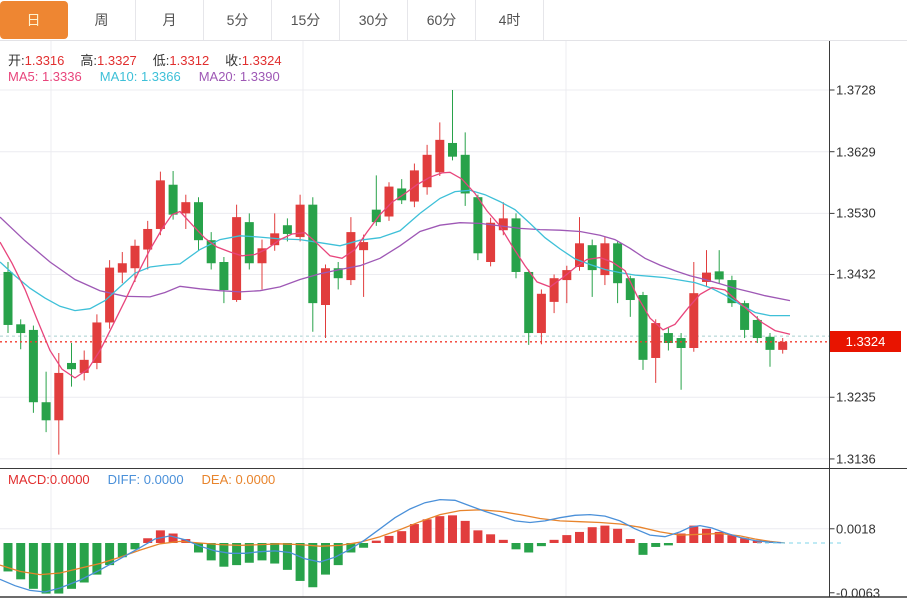 Image resolution: width=907 pixels, height=604 pixels. Describe the element at coordinates (856, 529) in the screenshot. I see `macd-axis-label: 0.0018` at that location.